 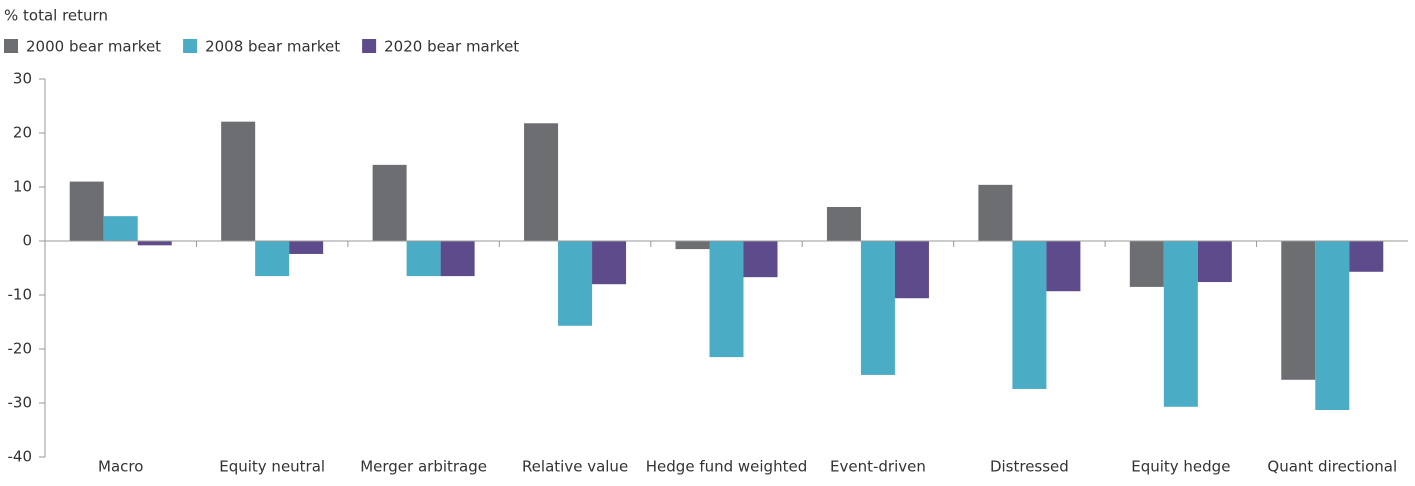 I want to click on x-tick-label: Hedge fund weighted, so click(x=726, y=467).